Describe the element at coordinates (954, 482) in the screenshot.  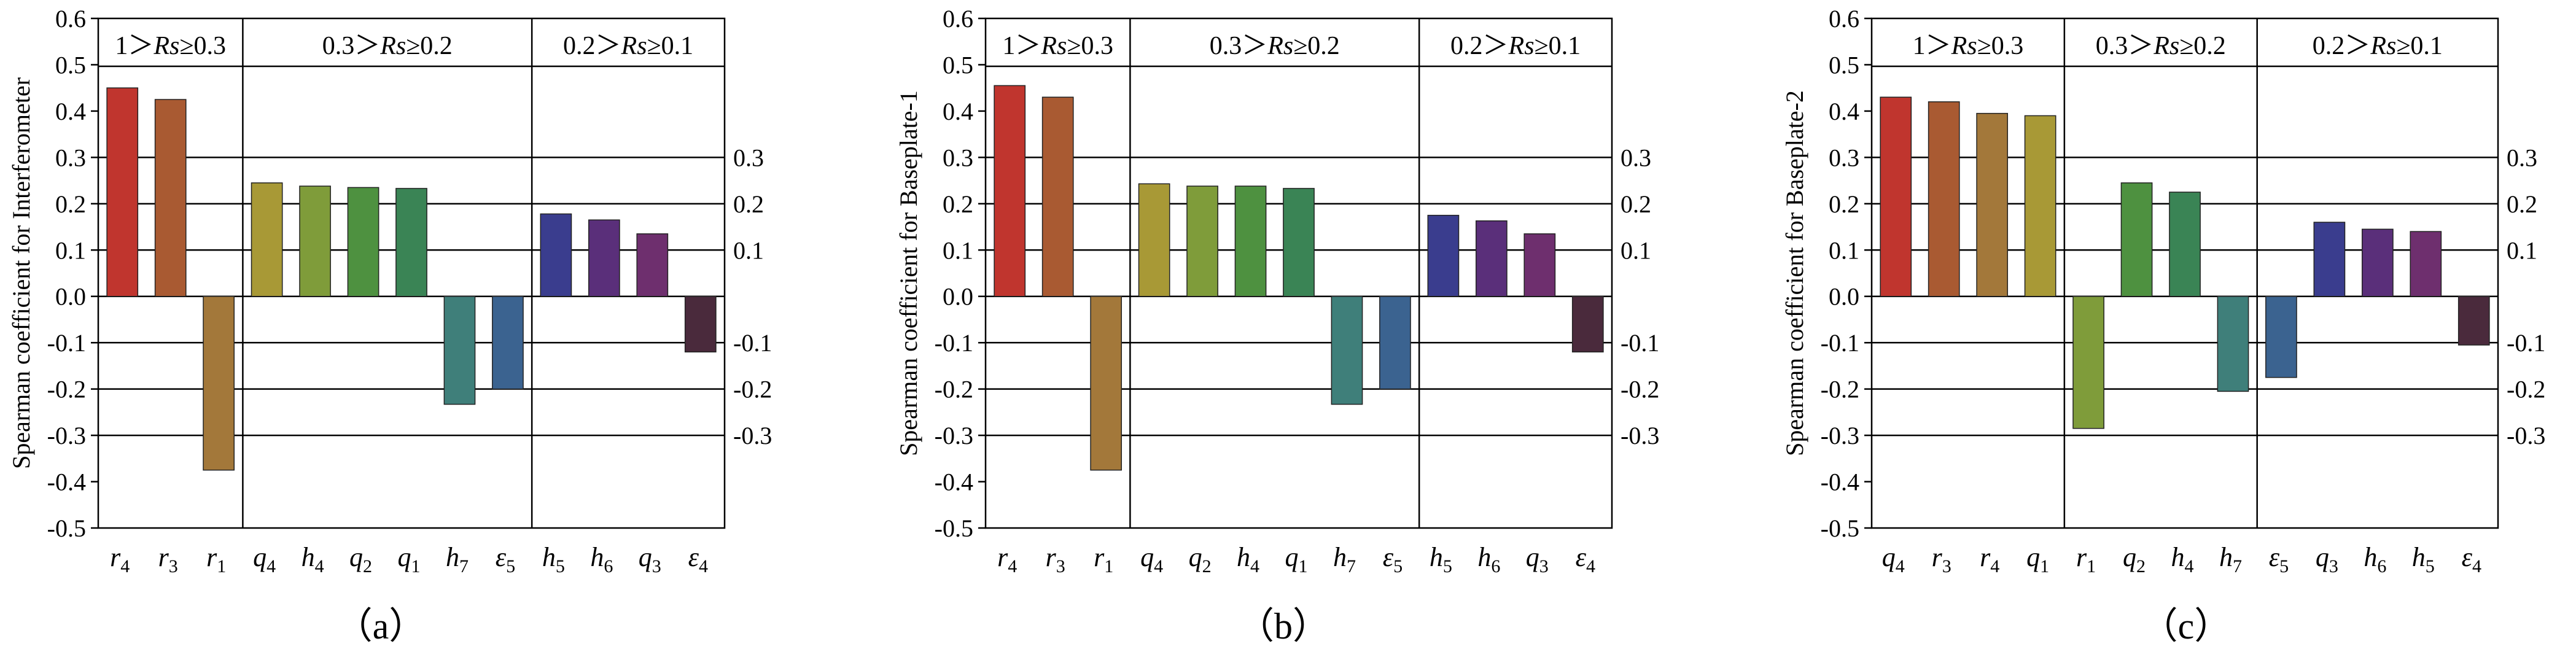
I see `y-tick-label: -0.4` at that location.